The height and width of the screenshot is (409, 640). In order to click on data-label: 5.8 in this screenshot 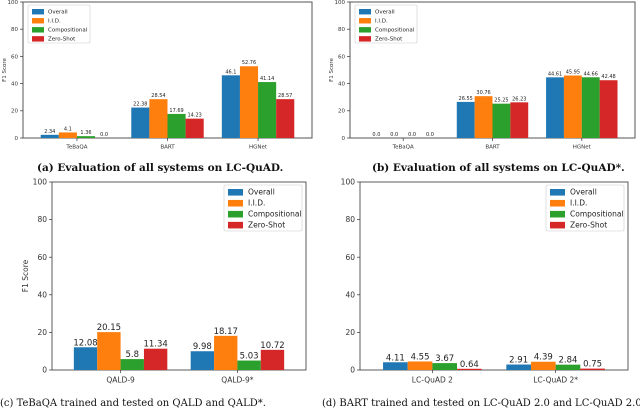, I will do `click(132, 355)`.